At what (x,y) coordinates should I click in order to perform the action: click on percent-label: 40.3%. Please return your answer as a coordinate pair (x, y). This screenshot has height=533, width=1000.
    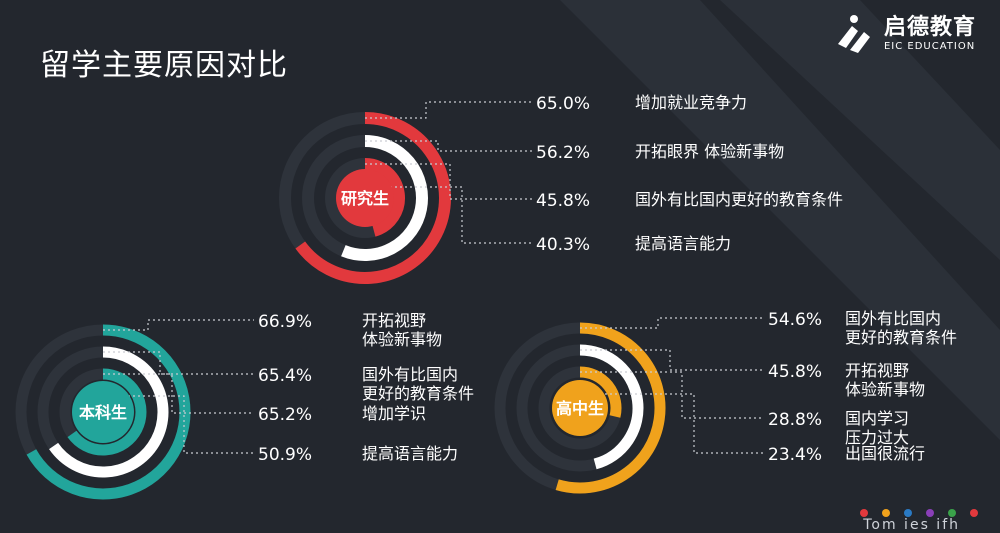
    Looking at the image, I should click on (563, 245).